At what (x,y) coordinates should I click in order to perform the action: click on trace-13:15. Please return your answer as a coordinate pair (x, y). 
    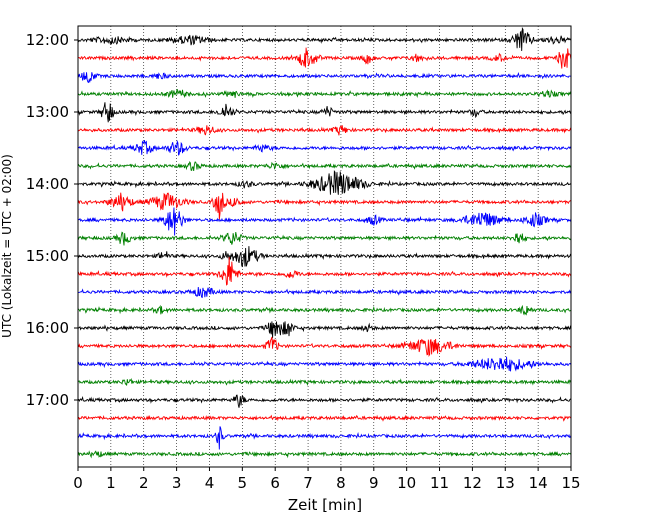
    Looking at the image, I should click on (324, 130).